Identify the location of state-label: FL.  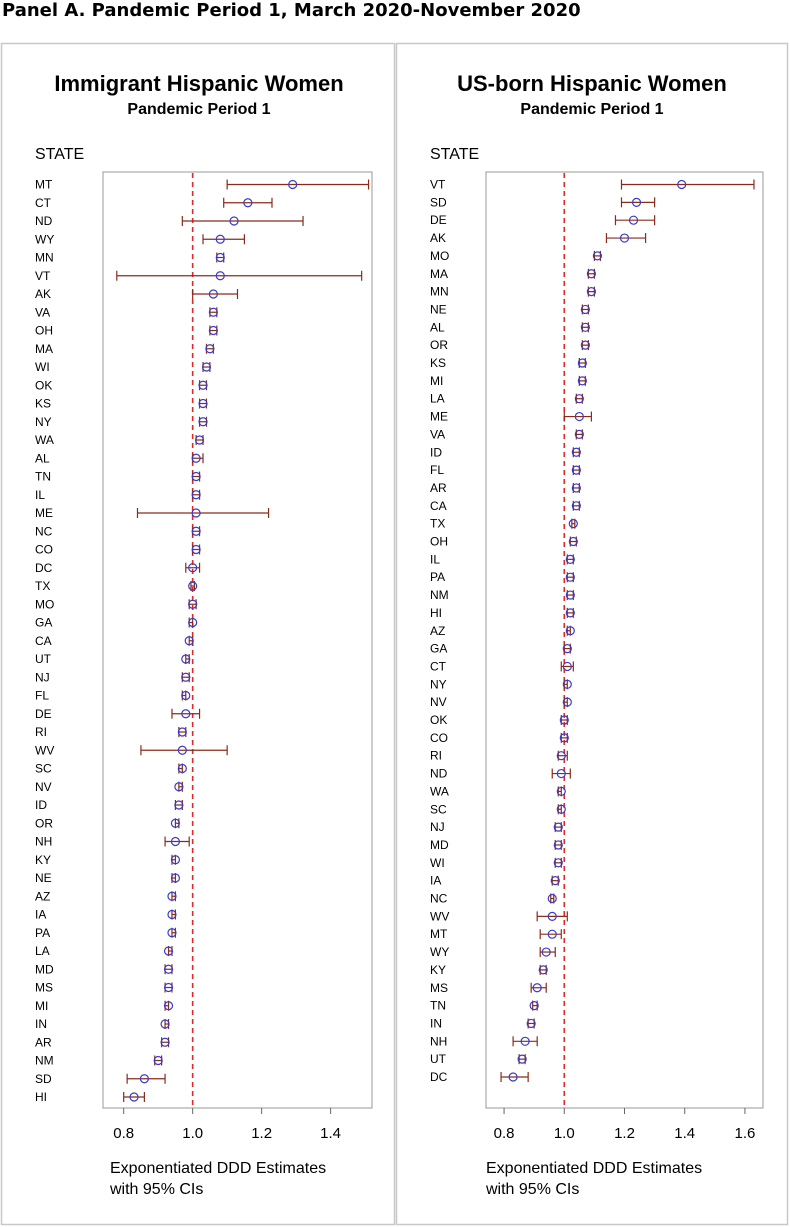
(42, 696).